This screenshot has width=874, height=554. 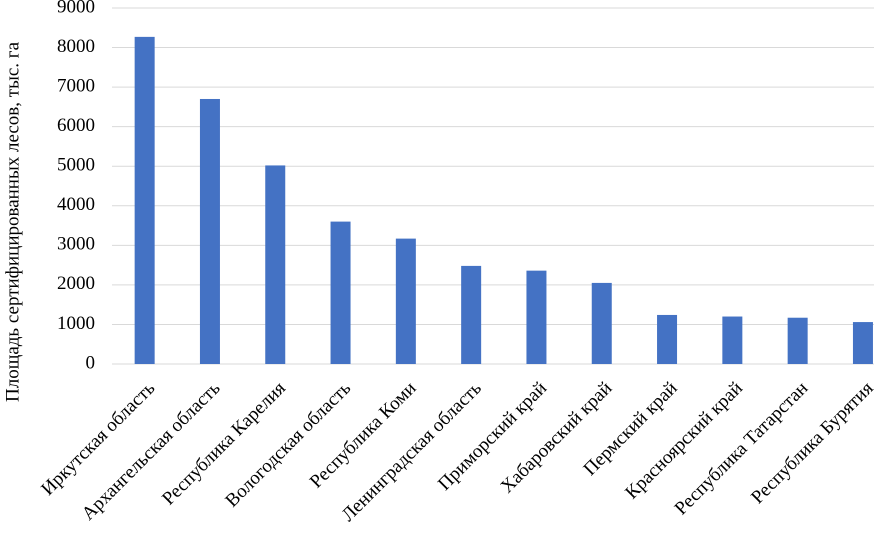 I want to click on y-tick-label: 4000, so click(x=76, y=204).